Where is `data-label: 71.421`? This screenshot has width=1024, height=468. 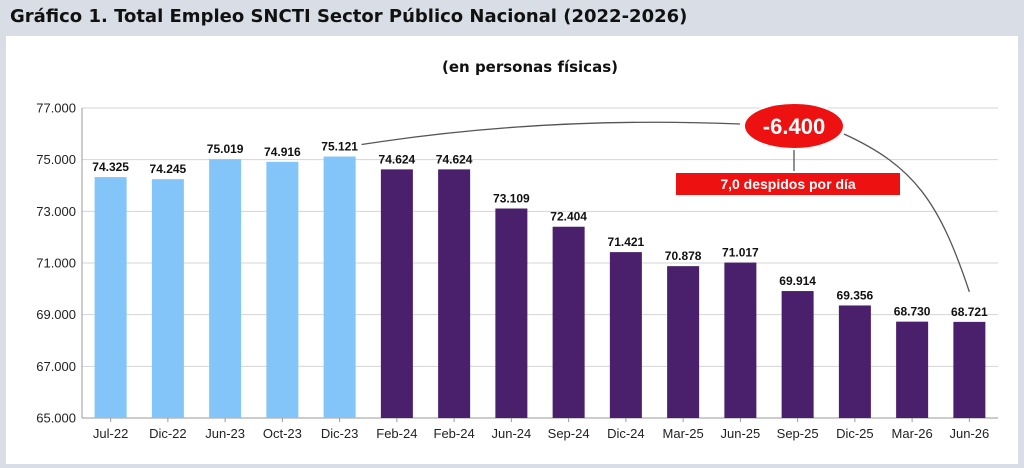
data-label: 71.421 is located at coordinates (626, 242).